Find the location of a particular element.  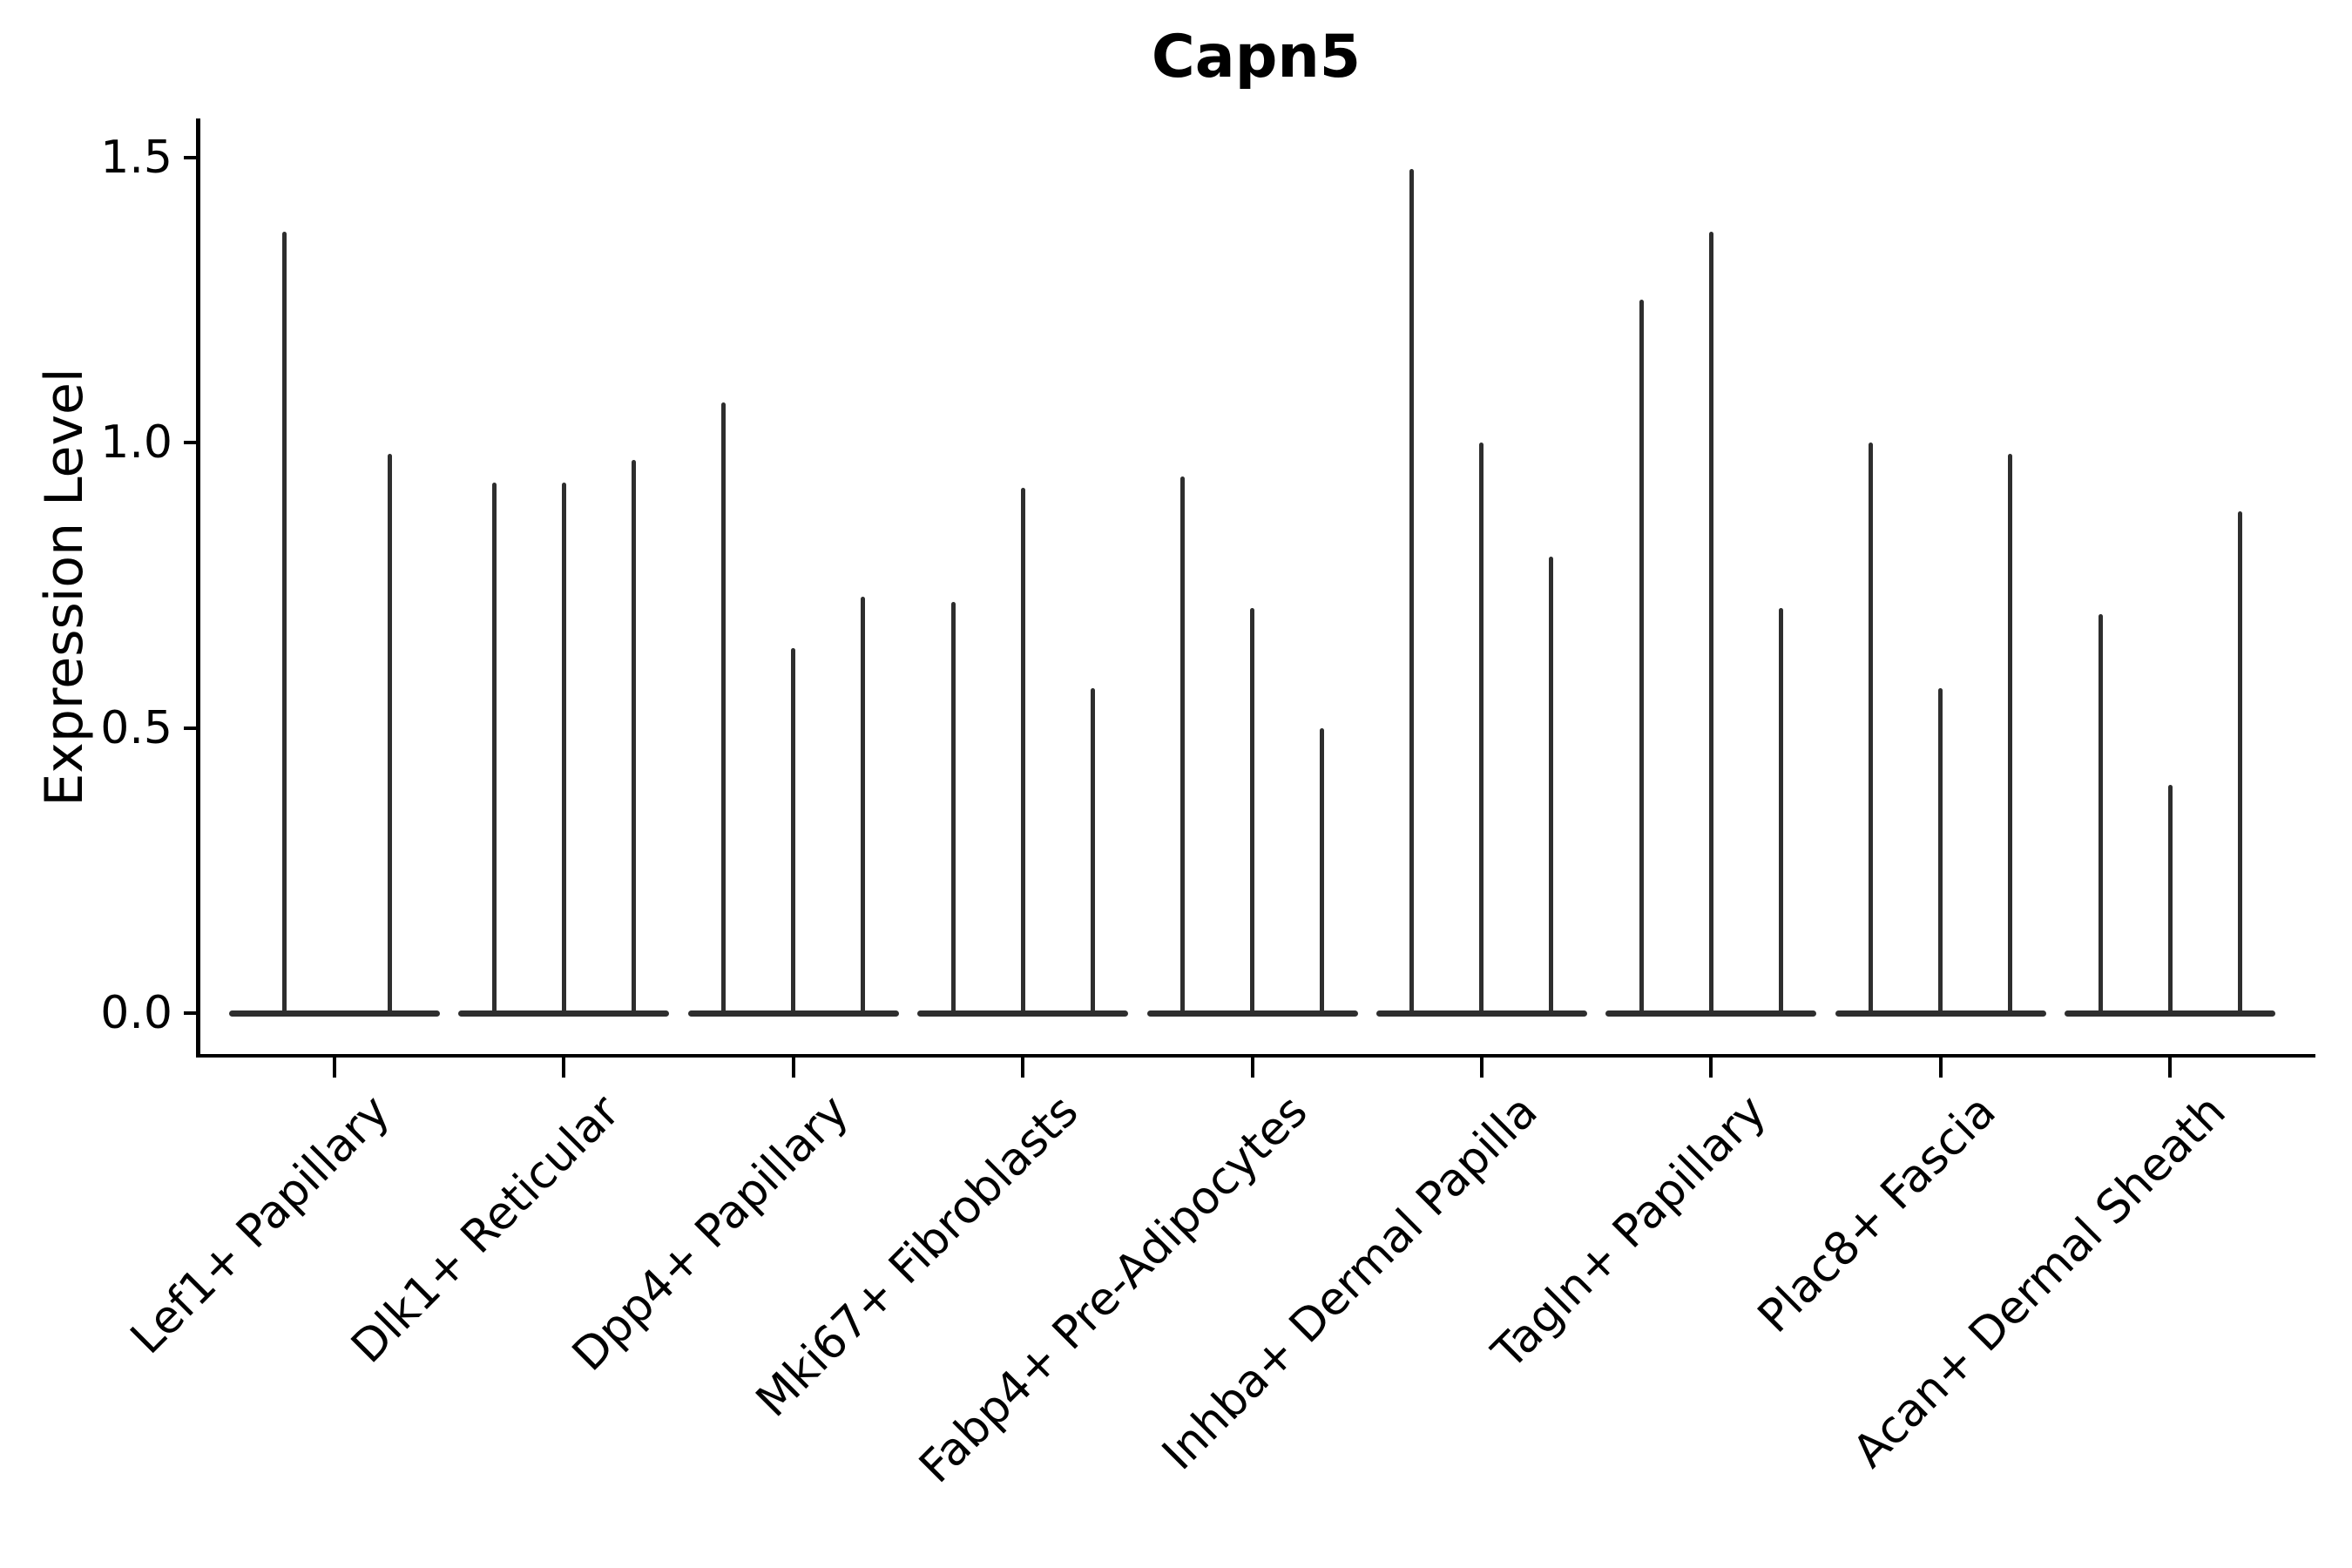

y-tick-label: 1.0 is located at coordinates (136, 442).